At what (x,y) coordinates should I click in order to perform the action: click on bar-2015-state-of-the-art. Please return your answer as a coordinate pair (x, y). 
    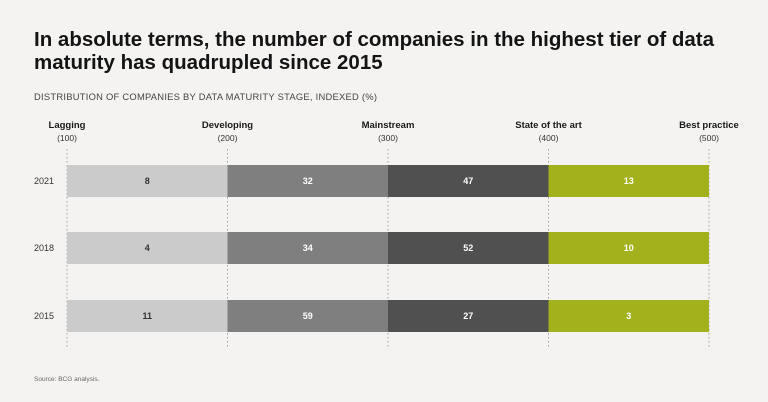
    Looking at the image, I should click on (628, 316).